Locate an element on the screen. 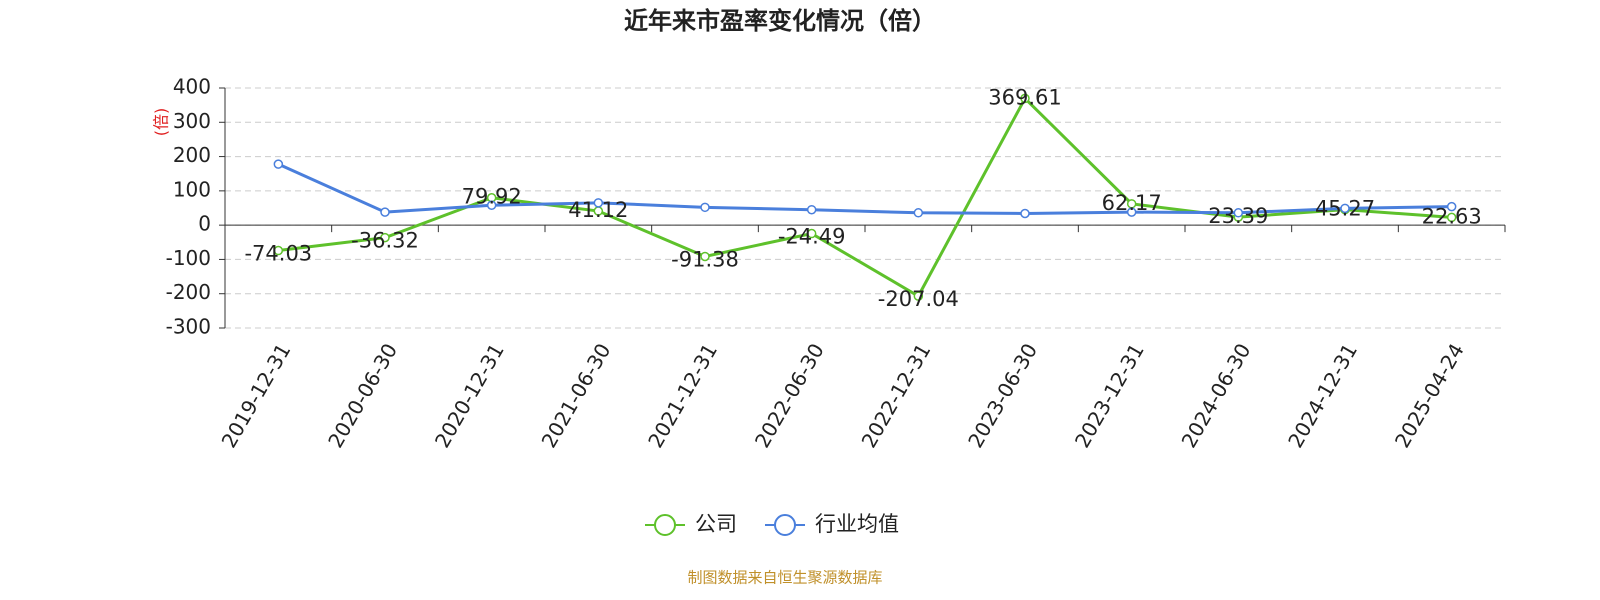  y-tick-label: -300 is located at coordinates (188, 327).